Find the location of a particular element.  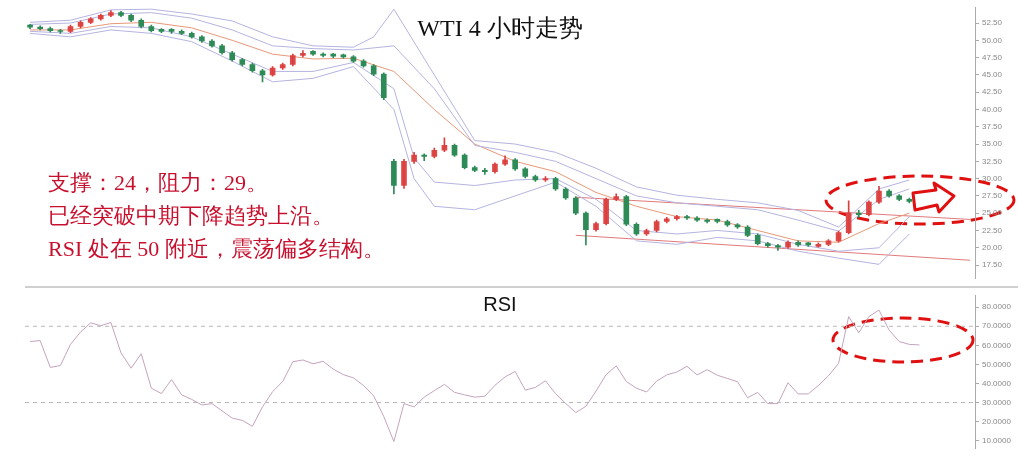

y-tick-label: 30.00 is located at coordinates (992, 178).